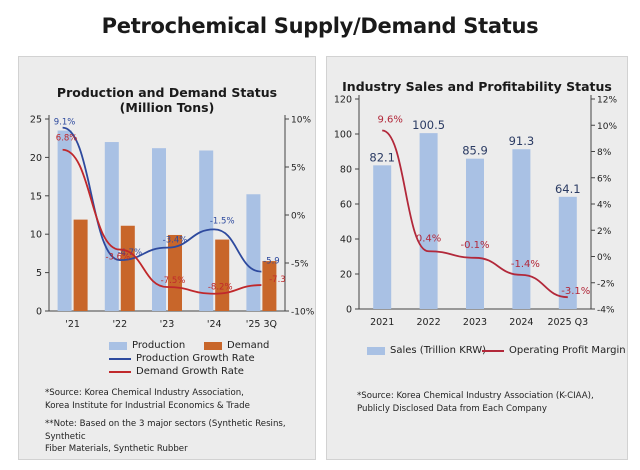  Describe the element at coordinates (475, 151) in the screenshot. I see `bar-data-label: 85.9` at that location.